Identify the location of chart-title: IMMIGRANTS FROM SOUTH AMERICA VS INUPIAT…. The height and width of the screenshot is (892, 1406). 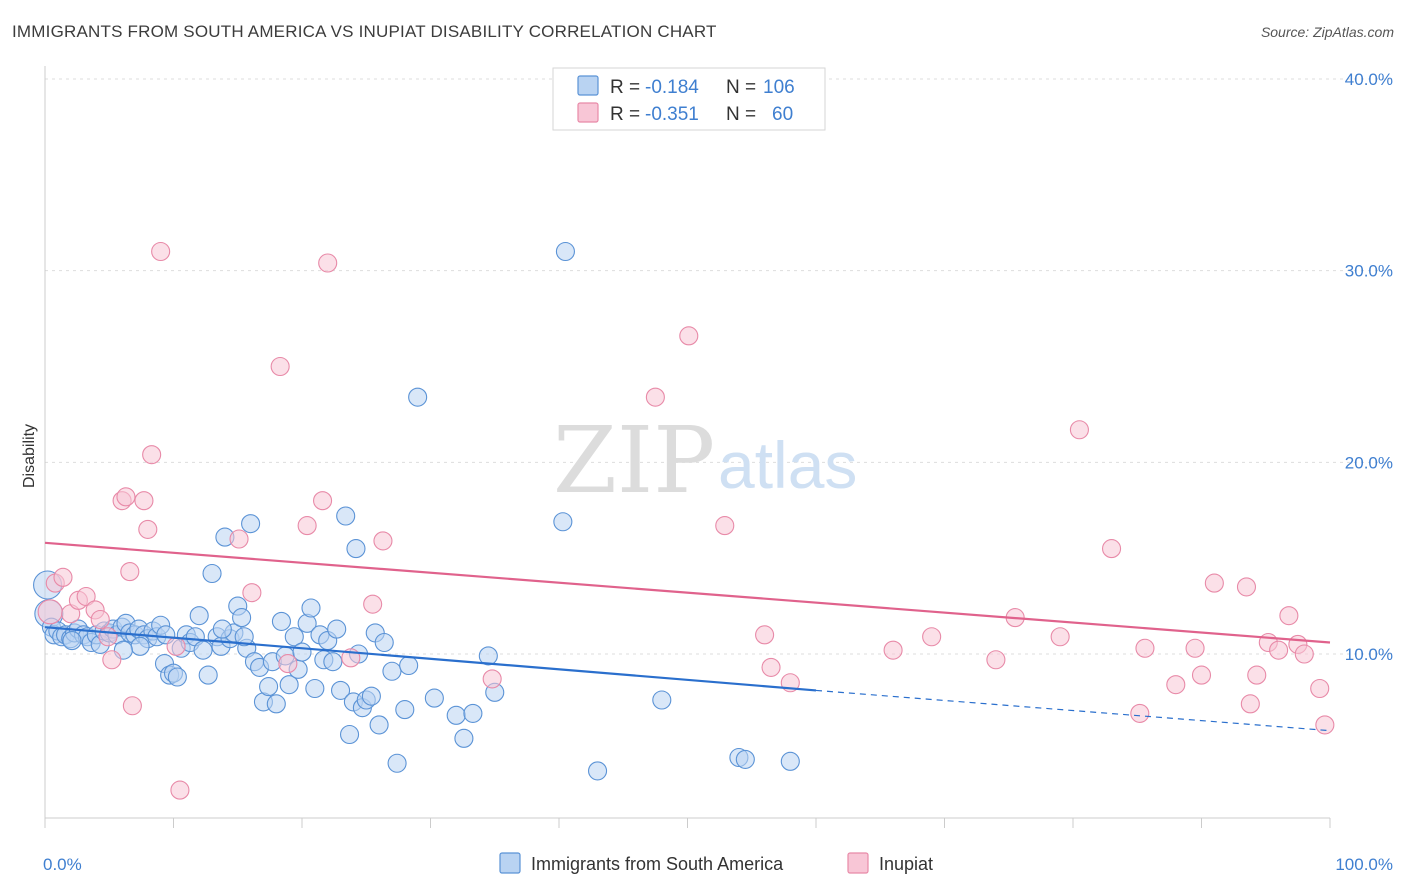
(364, 31).